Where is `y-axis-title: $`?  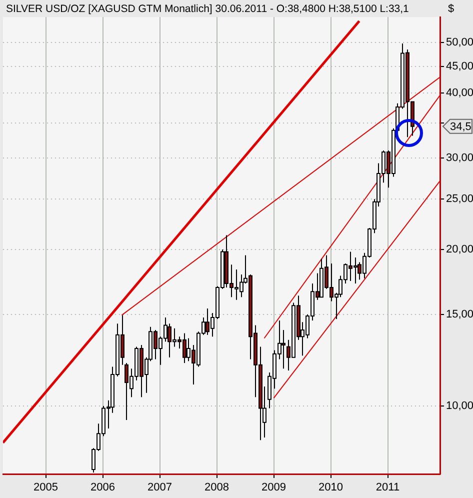
y-axis-title: $ is located at coordinates (451, 9).